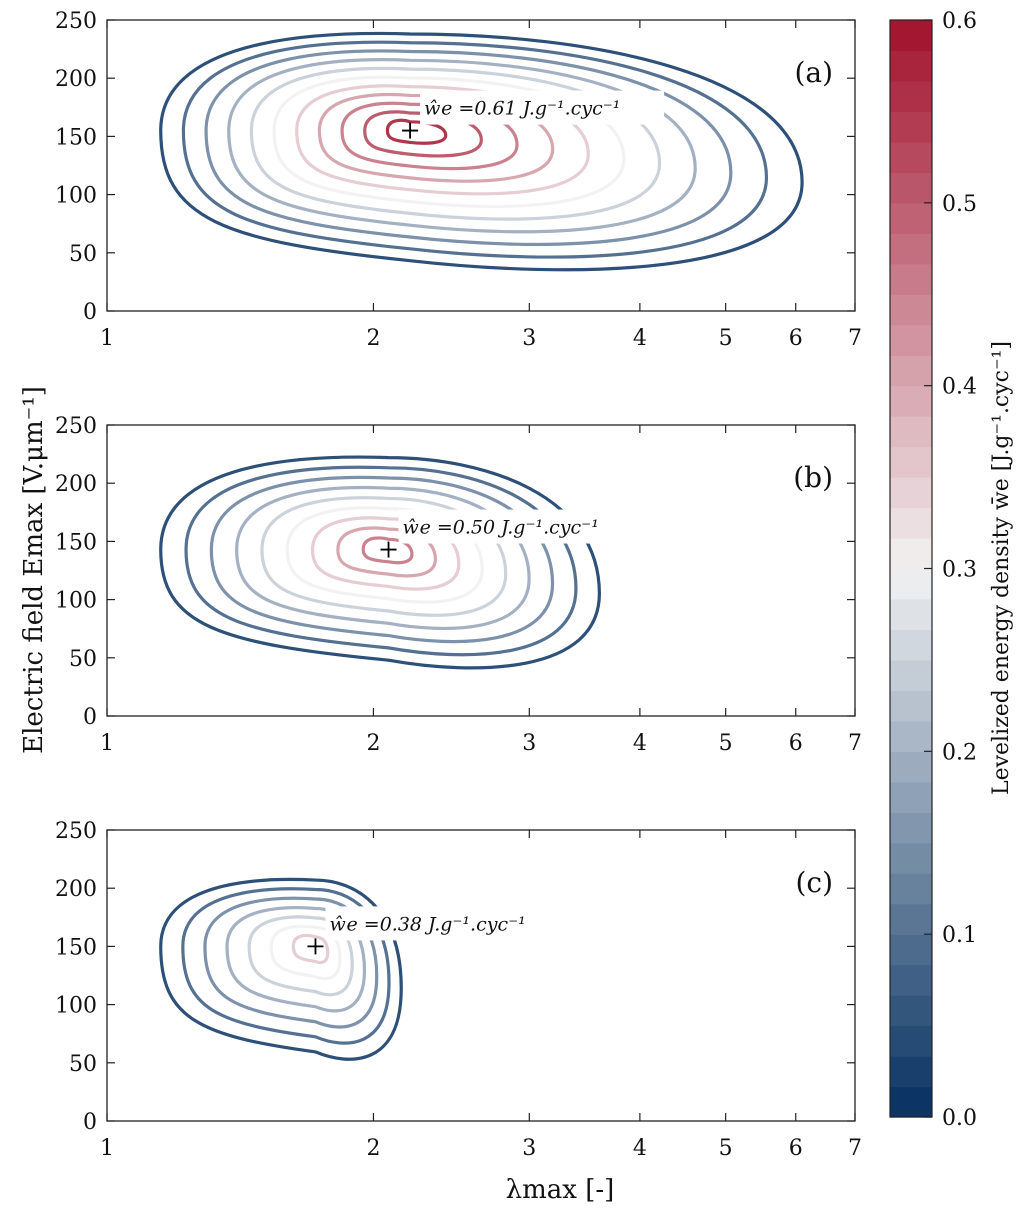  What do you see at coordinates (959, 1118) in the screenshot?
I see `colorbar-tick-label: 0.0` at bounding box center [959, 1118].